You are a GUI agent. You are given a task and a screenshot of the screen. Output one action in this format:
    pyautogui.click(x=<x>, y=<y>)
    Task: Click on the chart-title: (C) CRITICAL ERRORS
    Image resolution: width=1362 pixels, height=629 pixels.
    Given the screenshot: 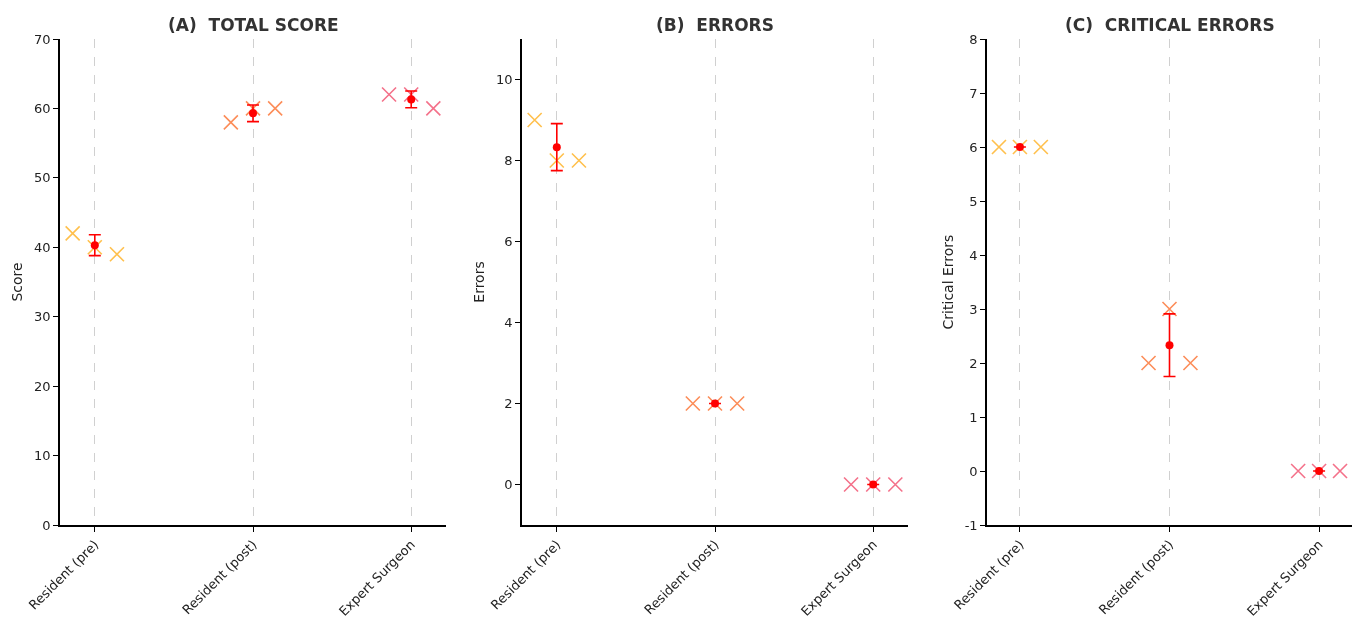 What is the action you would take?
    pyautogui.click(x=1170, y=25)
    